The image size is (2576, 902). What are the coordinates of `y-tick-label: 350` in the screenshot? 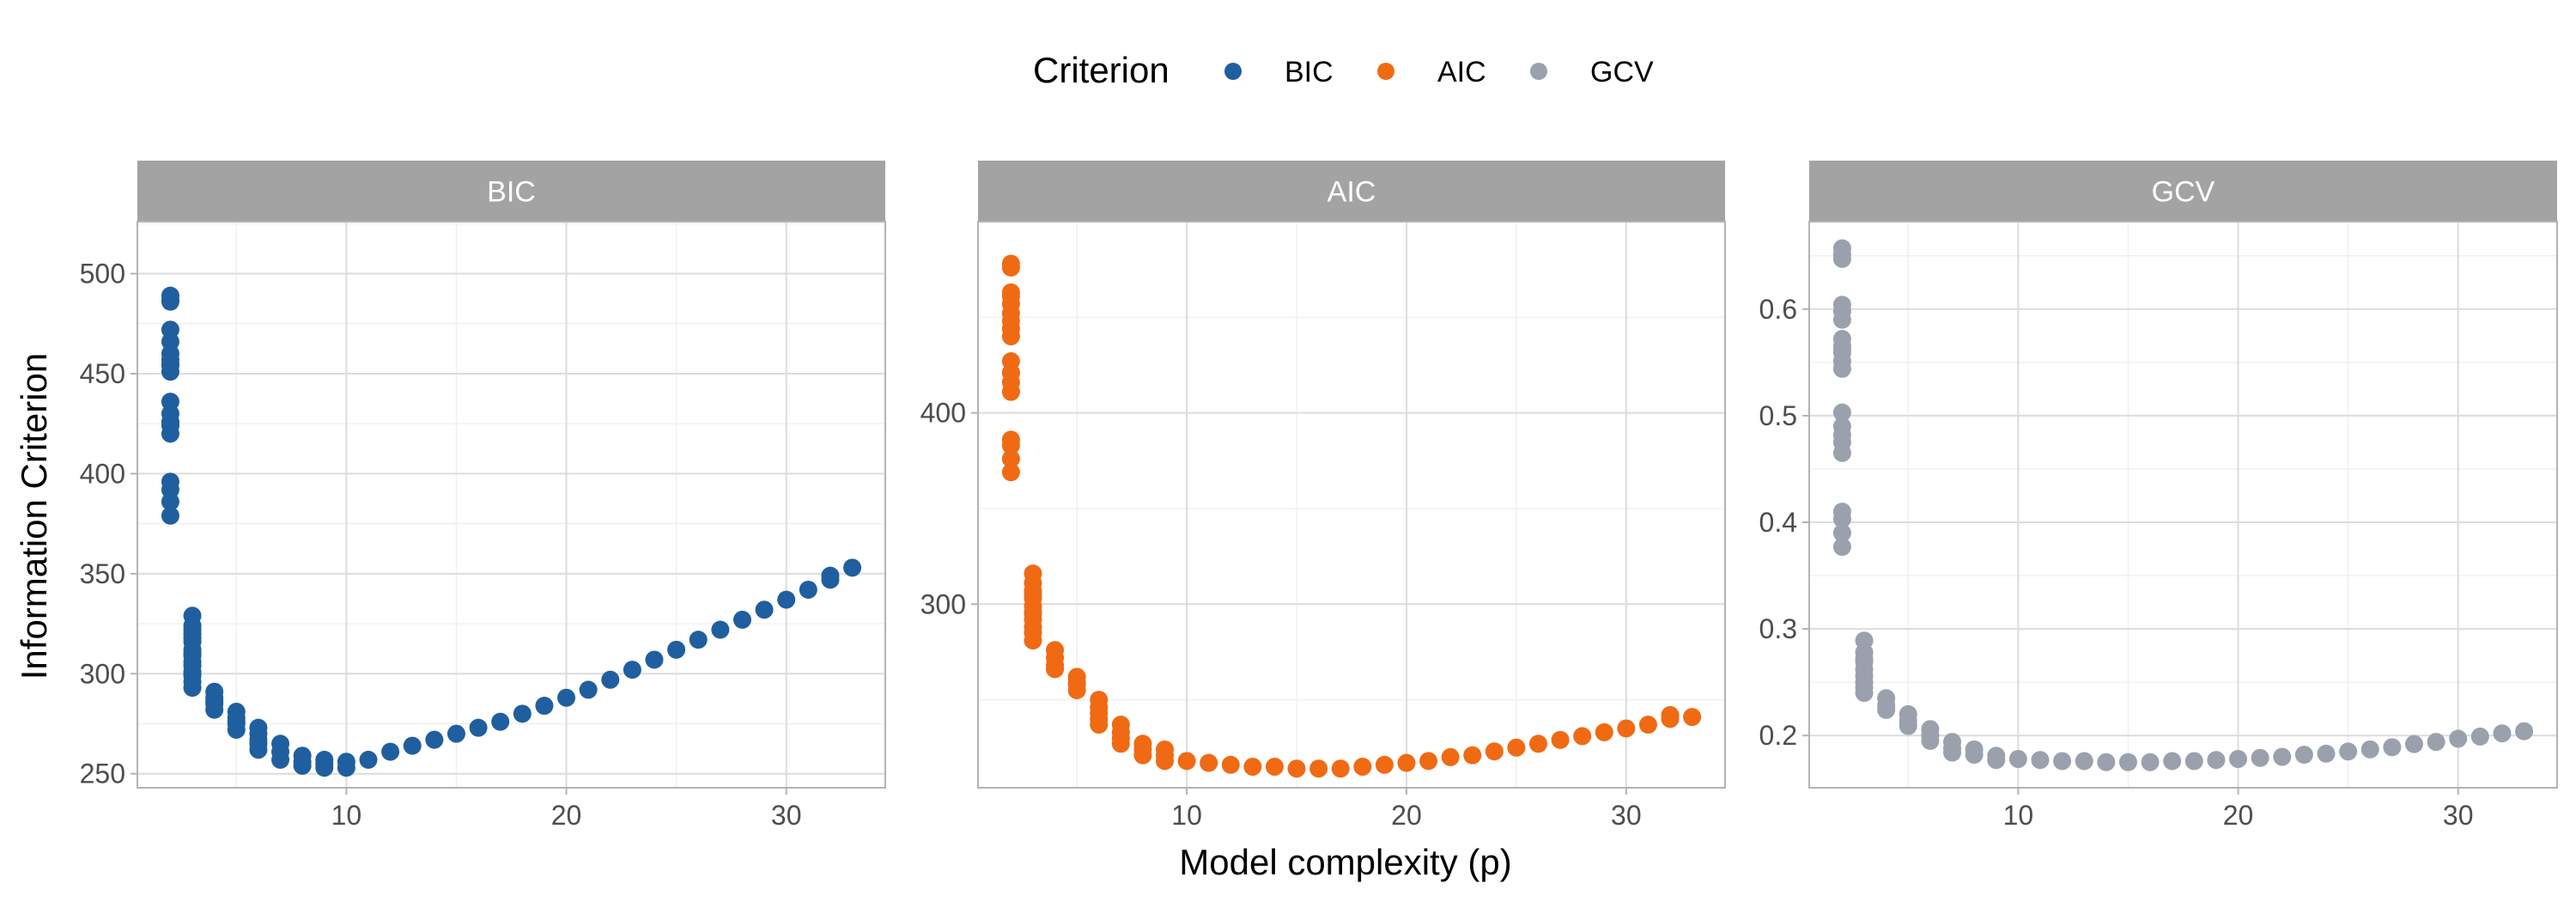 It's located at (102, 573).